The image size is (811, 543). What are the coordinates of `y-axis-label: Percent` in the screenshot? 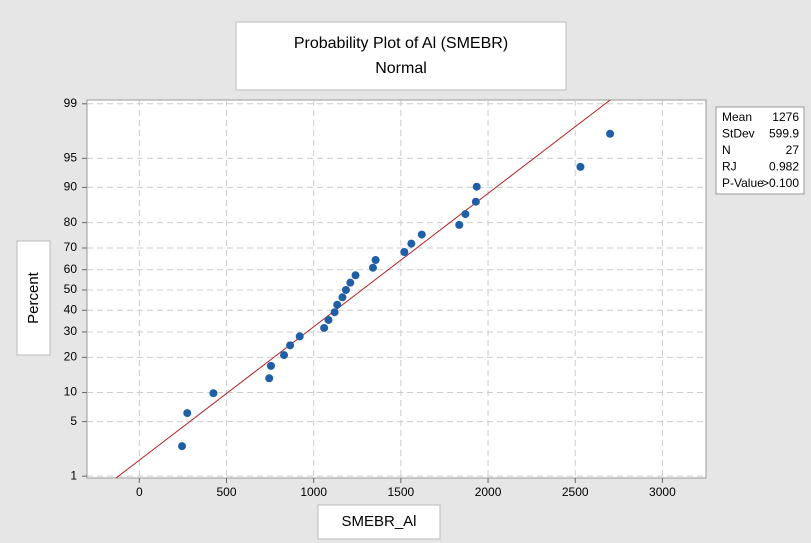 It's located at (33, 297).